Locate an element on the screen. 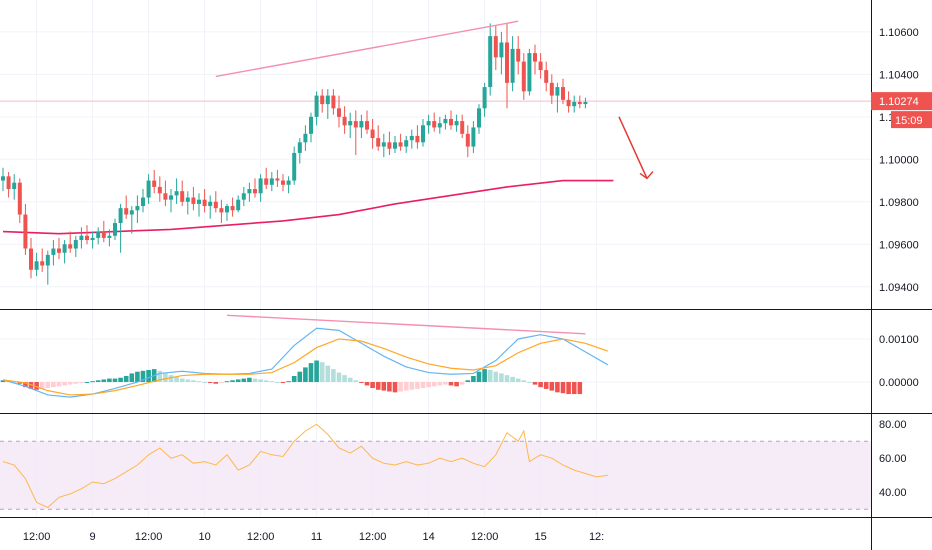  macd-line is located at coordinates (305, 362).